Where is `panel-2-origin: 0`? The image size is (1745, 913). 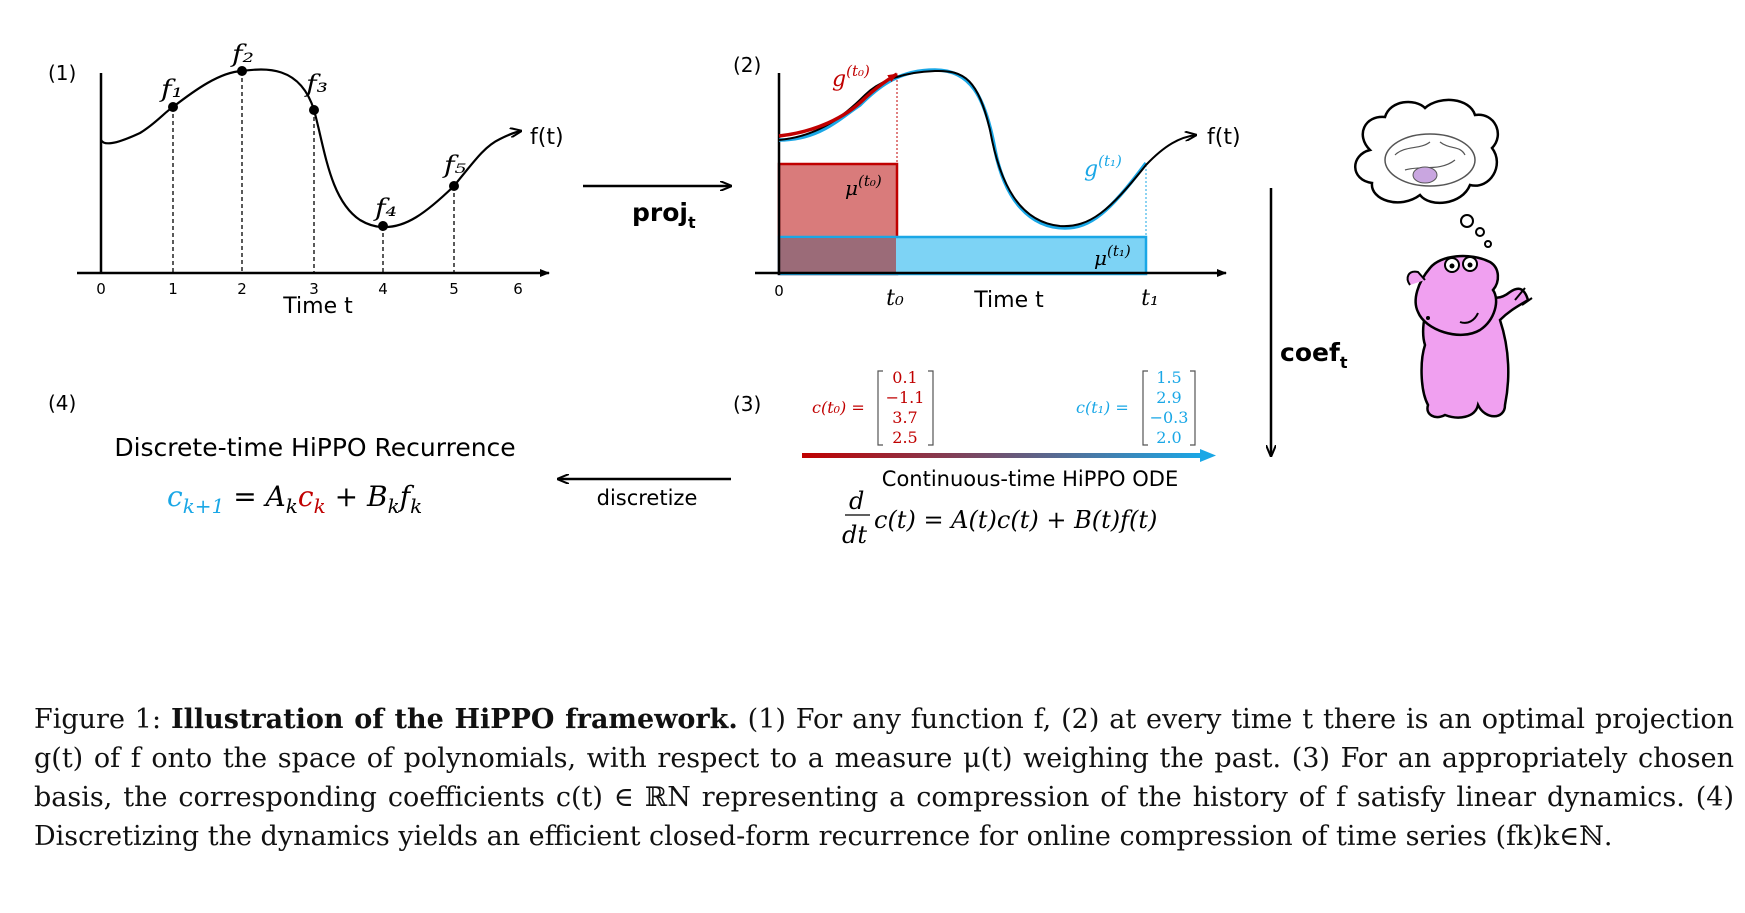 panel-2-origin: 0 is located at coordinates (779, 291).